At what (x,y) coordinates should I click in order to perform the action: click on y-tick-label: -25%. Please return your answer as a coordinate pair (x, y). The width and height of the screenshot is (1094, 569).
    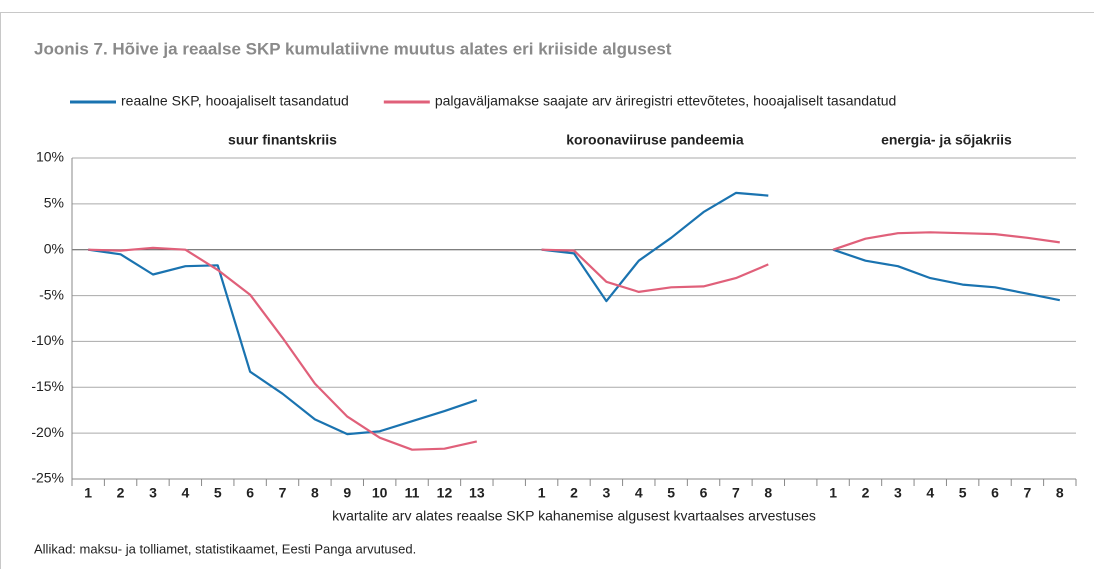
    Looking at the image, I should click on (47, 478).